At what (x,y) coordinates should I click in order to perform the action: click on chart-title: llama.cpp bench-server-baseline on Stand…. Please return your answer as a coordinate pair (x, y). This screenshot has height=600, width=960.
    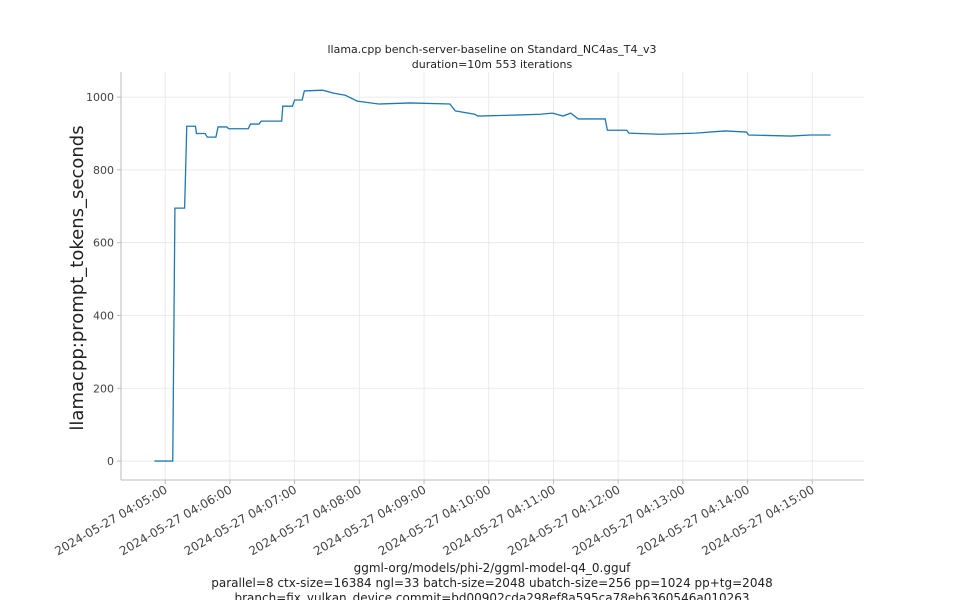
    Looking at the image, I should click on (491, 49).